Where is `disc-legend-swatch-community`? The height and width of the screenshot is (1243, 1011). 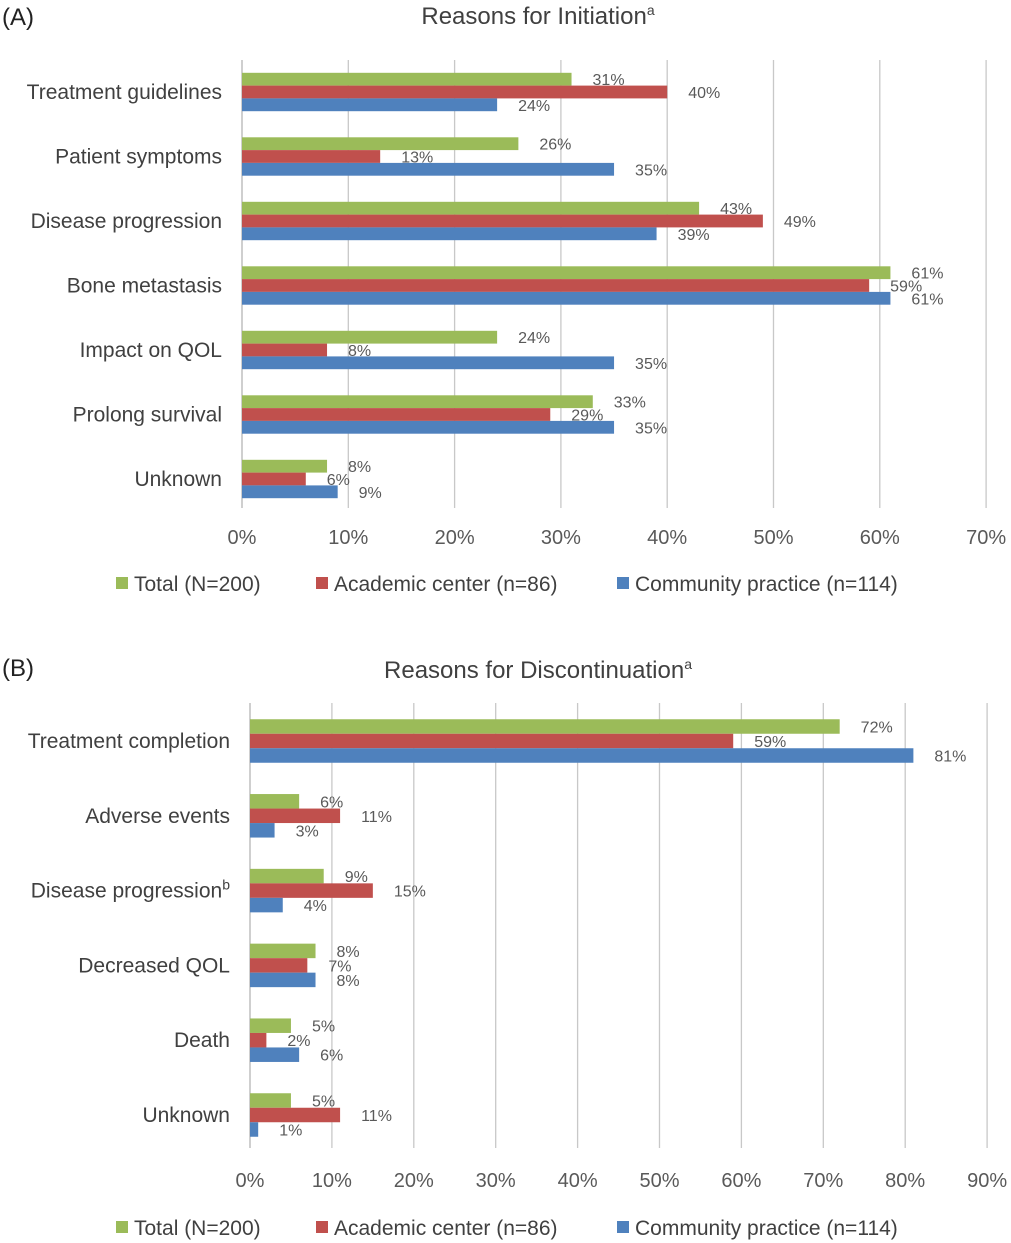 disc-legend-swatch-community is located at coordinates (623, 1227).